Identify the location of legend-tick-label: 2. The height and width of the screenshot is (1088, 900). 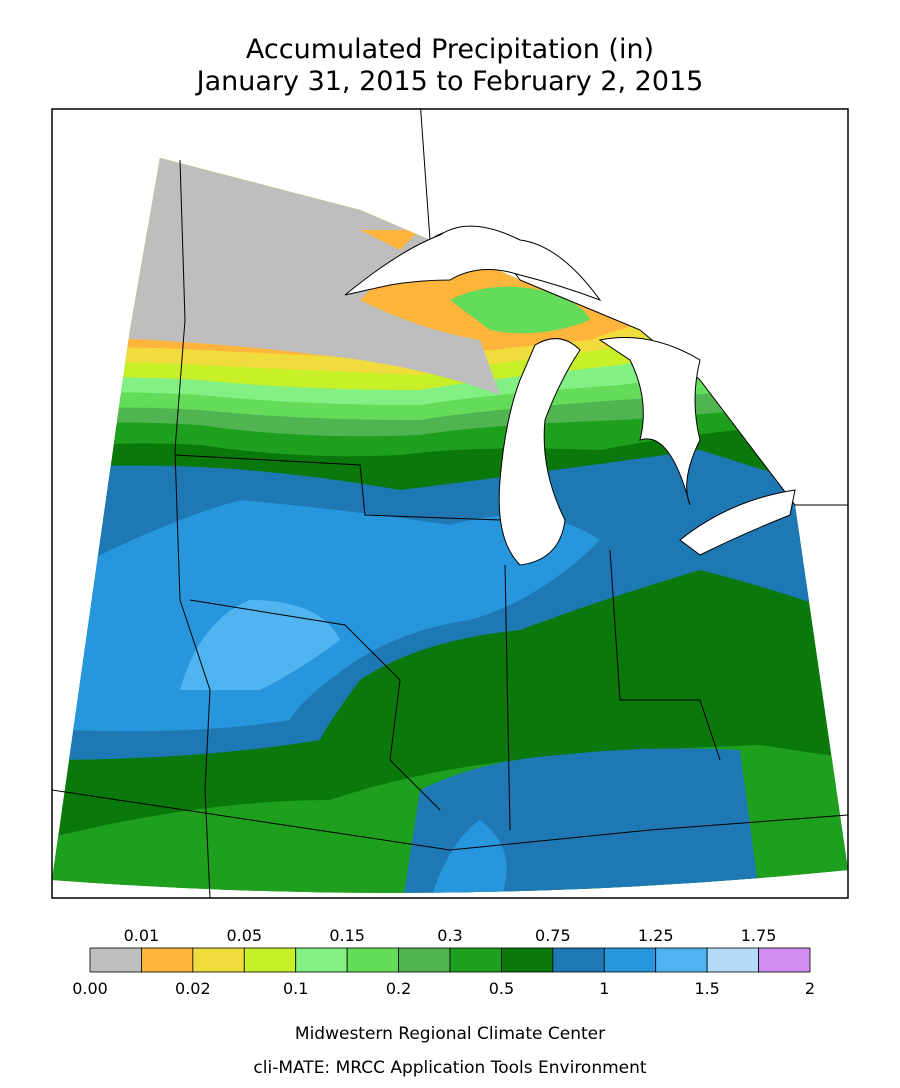
(810, 988).